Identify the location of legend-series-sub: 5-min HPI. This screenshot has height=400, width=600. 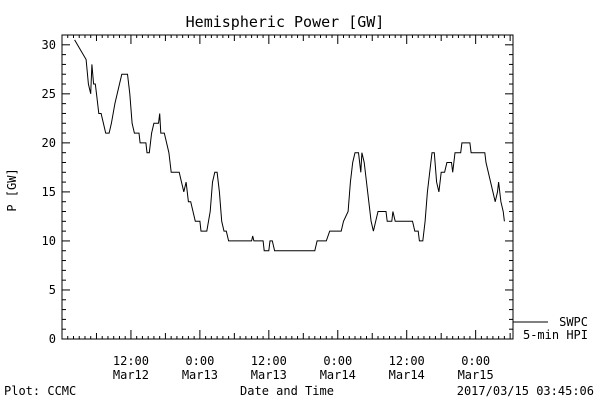
(555, 335).